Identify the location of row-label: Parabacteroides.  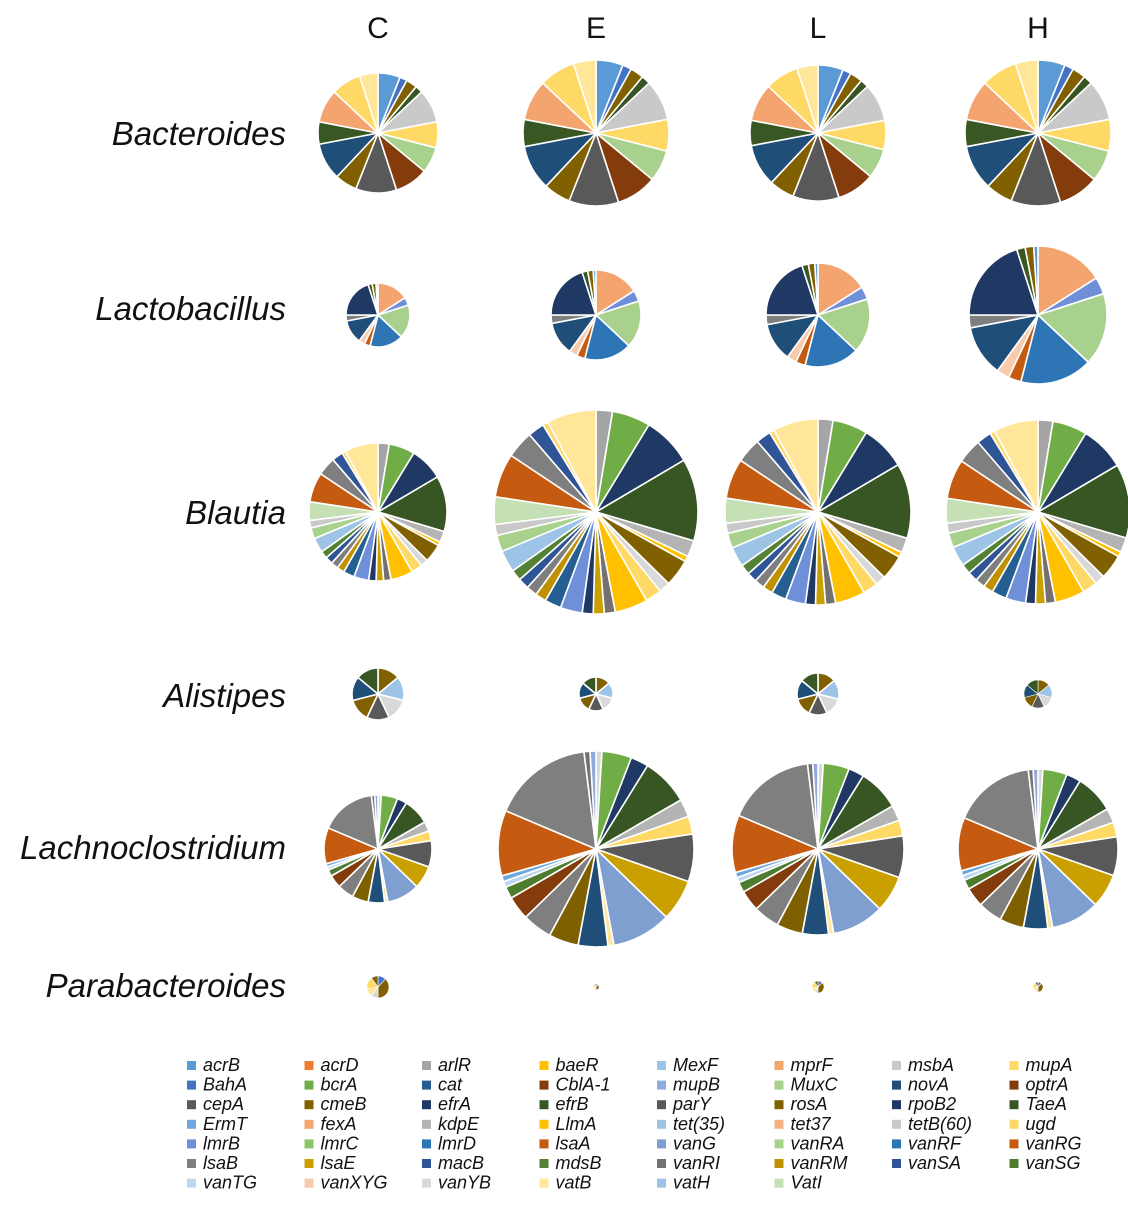
(166, 985).